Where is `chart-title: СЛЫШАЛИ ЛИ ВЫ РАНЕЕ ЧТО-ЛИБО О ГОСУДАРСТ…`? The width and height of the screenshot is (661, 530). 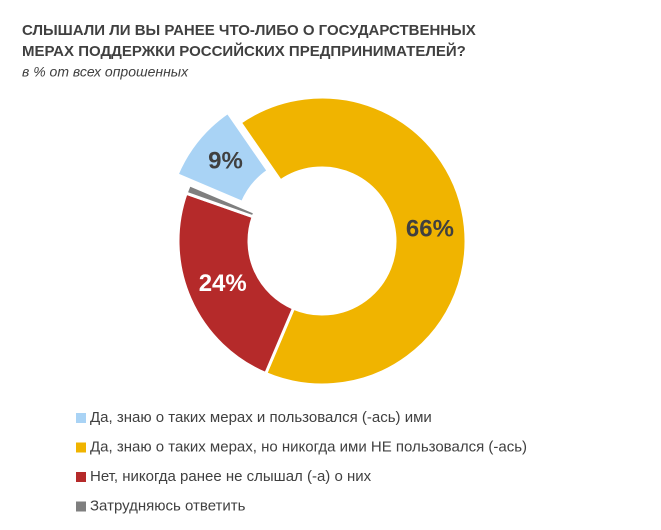
chart-title: СЛЫШАЛИ ЛИ ВЫ РАНЕЕ ЧТО-ЛИБО О ГОСУДАРСТ… is located at coordinates (249, 30).